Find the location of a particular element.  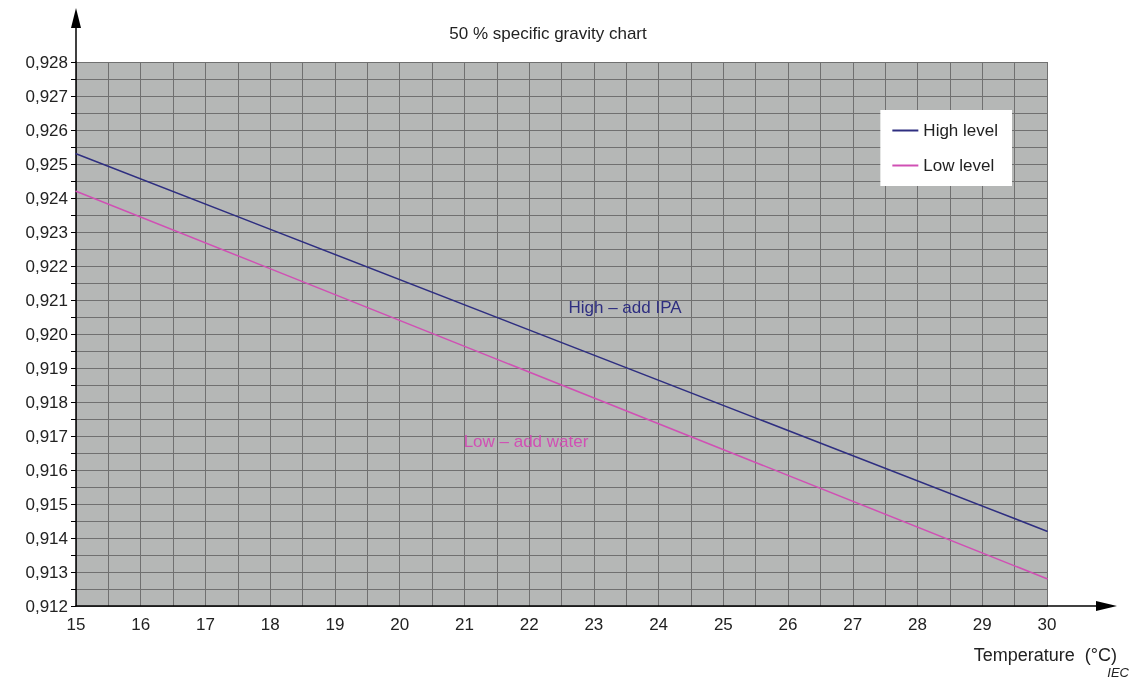

annotation: High – add IPA is located at coordinates (625, 307).